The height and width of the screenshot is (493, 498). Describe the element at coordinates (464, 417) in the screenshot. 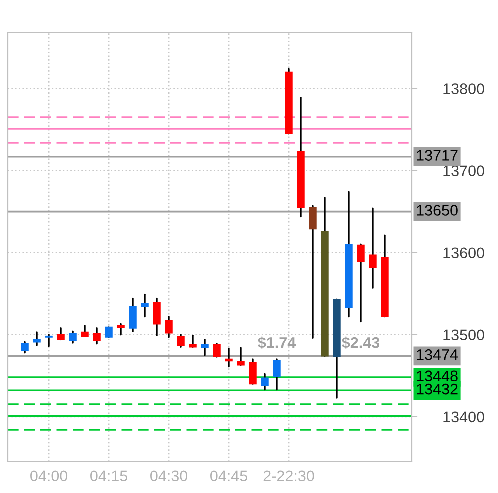

I see `y-tick-label: 13400` at that location.